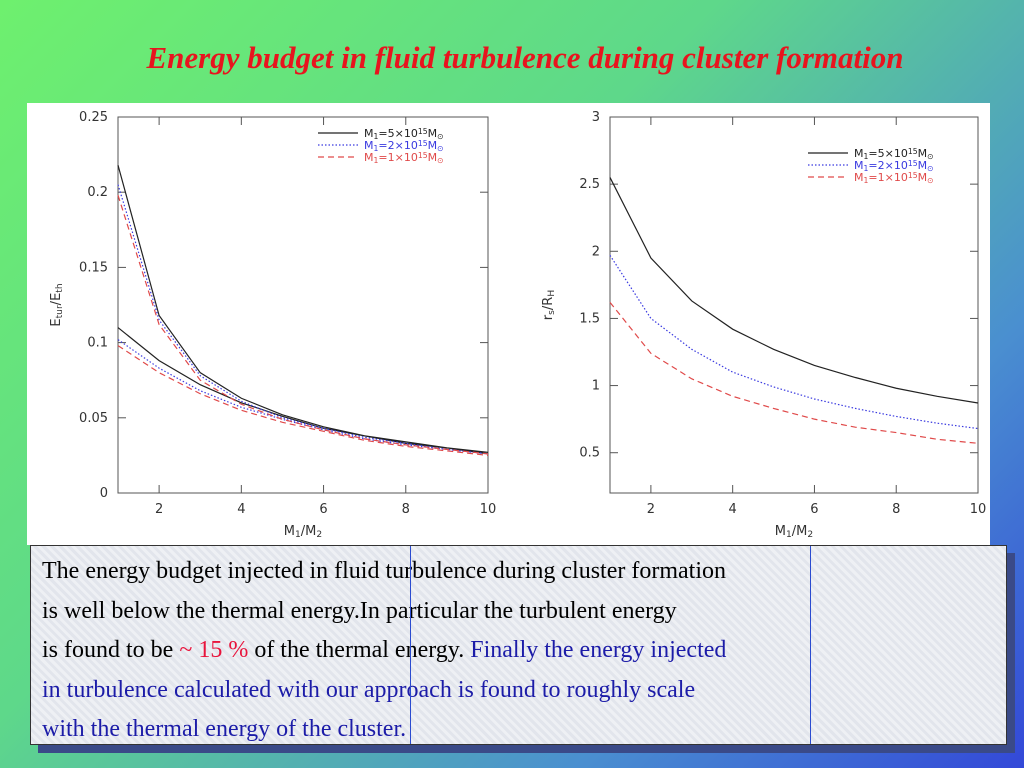  I want to click on y-tick-label: 0.25, so click(93, 117).